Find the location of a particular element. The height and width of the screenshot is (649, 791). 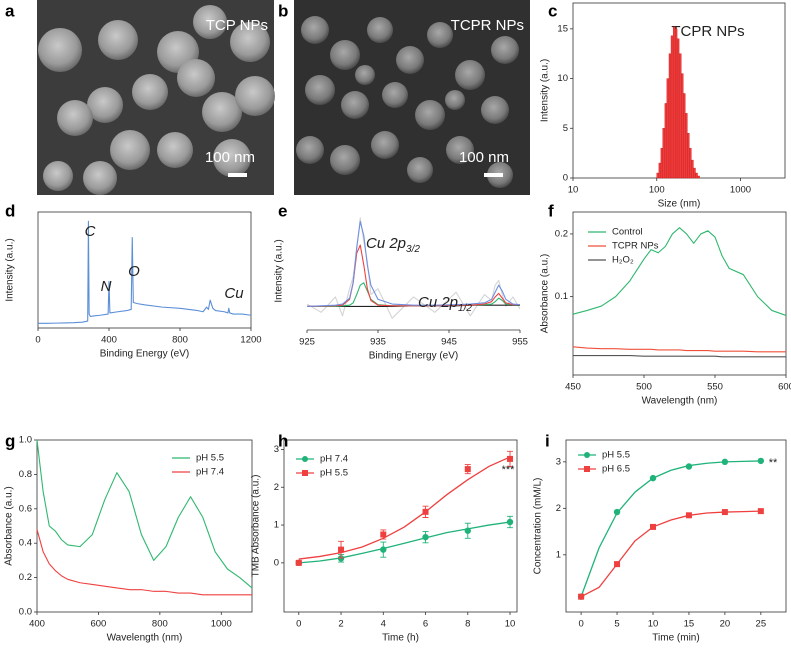

x-tick-label: 10 is located at coordinates (653, 624).